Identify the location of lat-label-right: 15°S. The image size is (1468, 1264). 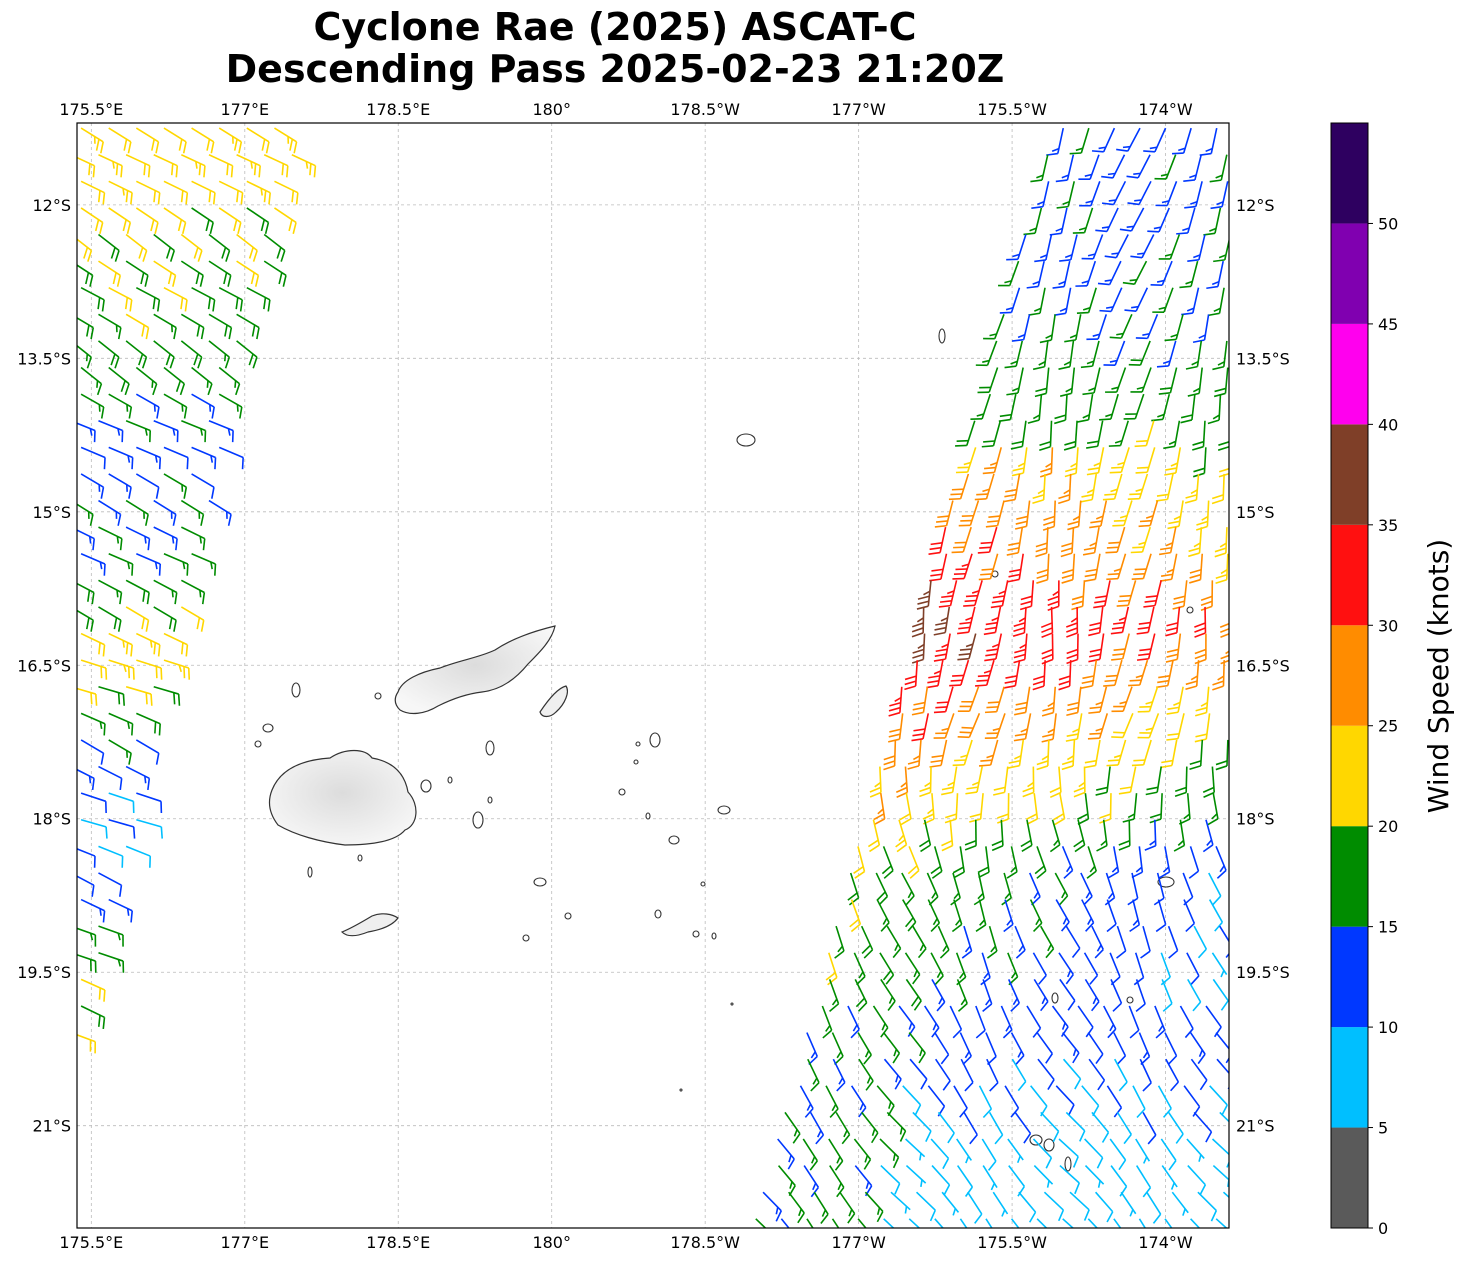
(1255, 512).